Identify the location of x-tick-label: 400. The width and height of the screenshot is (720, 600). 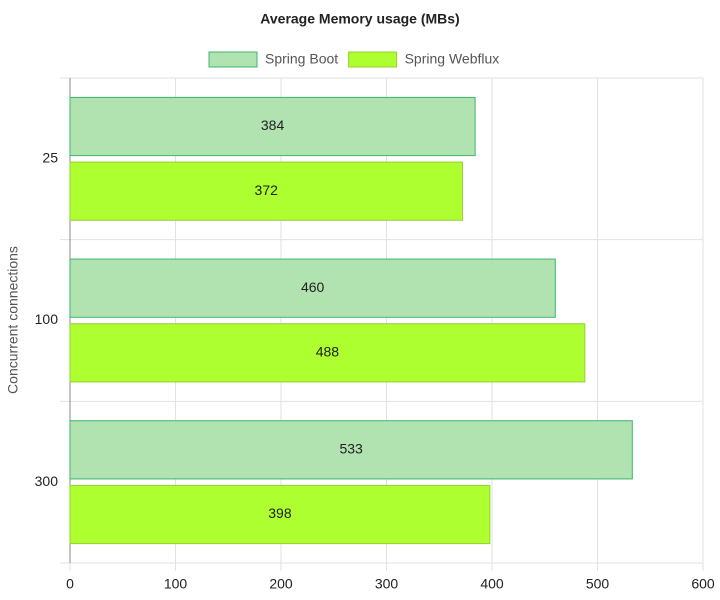
(492, 584).